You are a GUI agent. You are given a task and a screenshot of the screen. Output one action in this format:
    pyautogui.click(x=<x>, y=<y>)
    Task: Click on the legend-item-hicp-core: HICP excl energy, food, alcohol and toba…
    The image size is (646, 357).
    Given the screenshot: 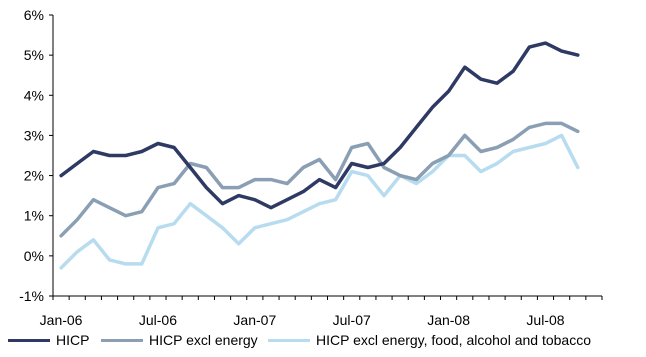 What is the action you would take?
    pyautogui.click(x=429, y=340)
    